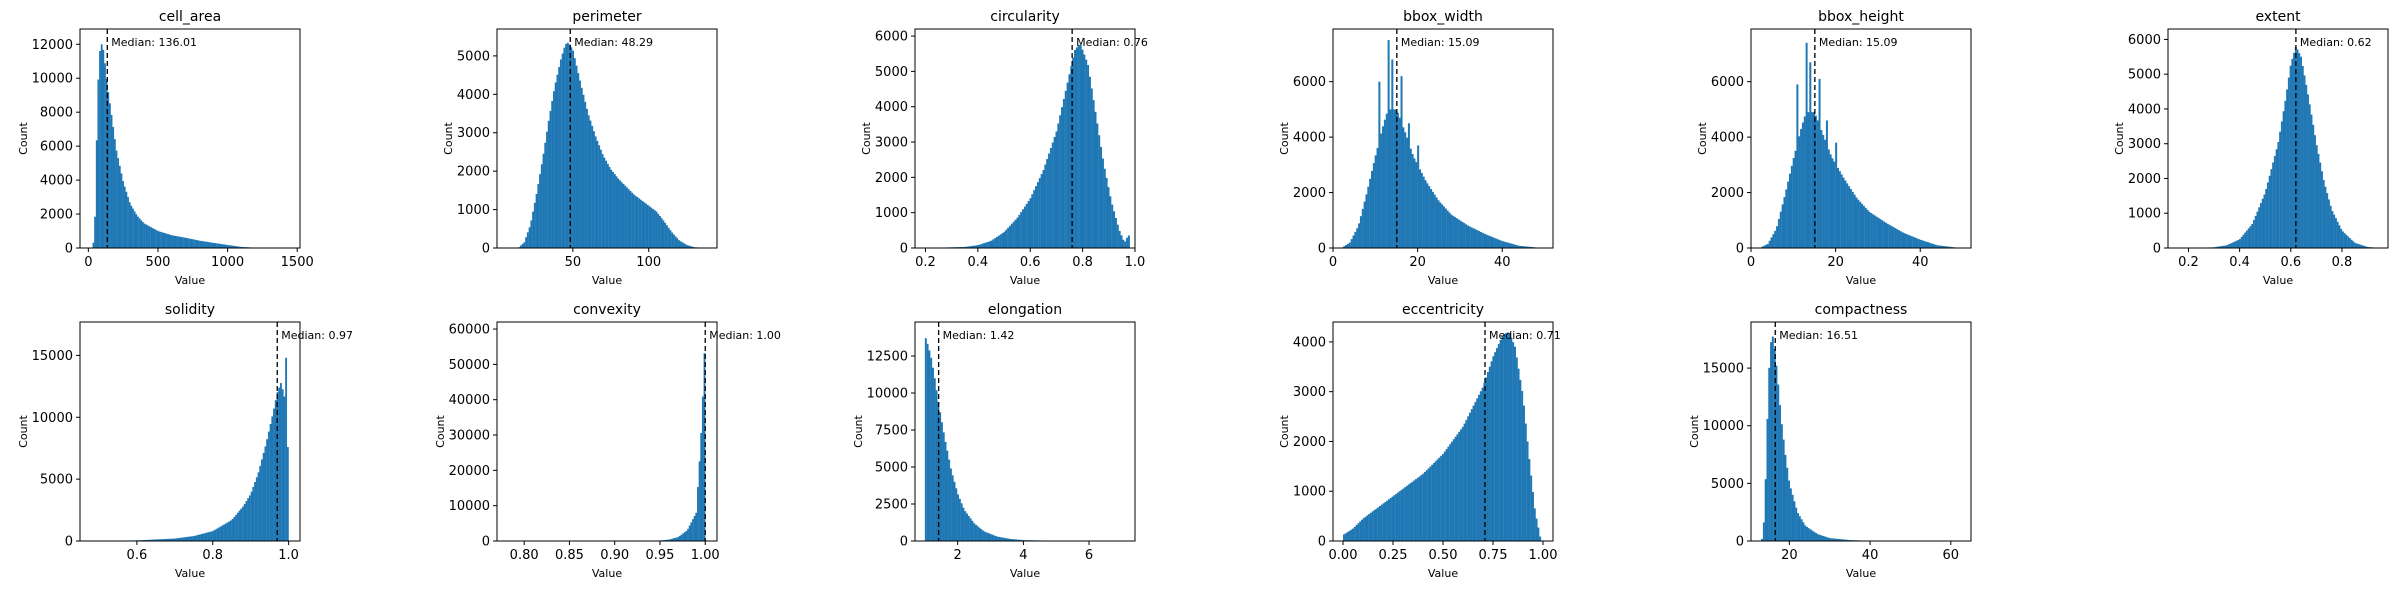 Image resolution: width=2390 pixels, height=590 pixels. What do you see at coordinates (979, 335) in the screenshot?
I see `median-annotation: Median: 1.42` at bounding box center [979, 335].